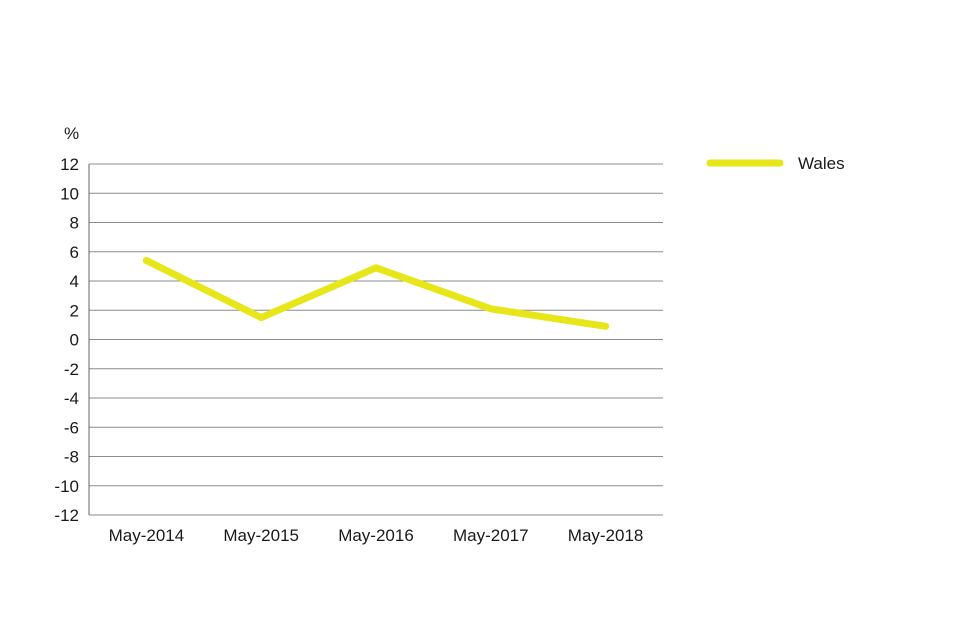 This screenshot has height=640, width=960. What do you see at coordinates (71, 369) in the screenshot?
I see `y-tick-label: -2` at bounding box center [71, 369].